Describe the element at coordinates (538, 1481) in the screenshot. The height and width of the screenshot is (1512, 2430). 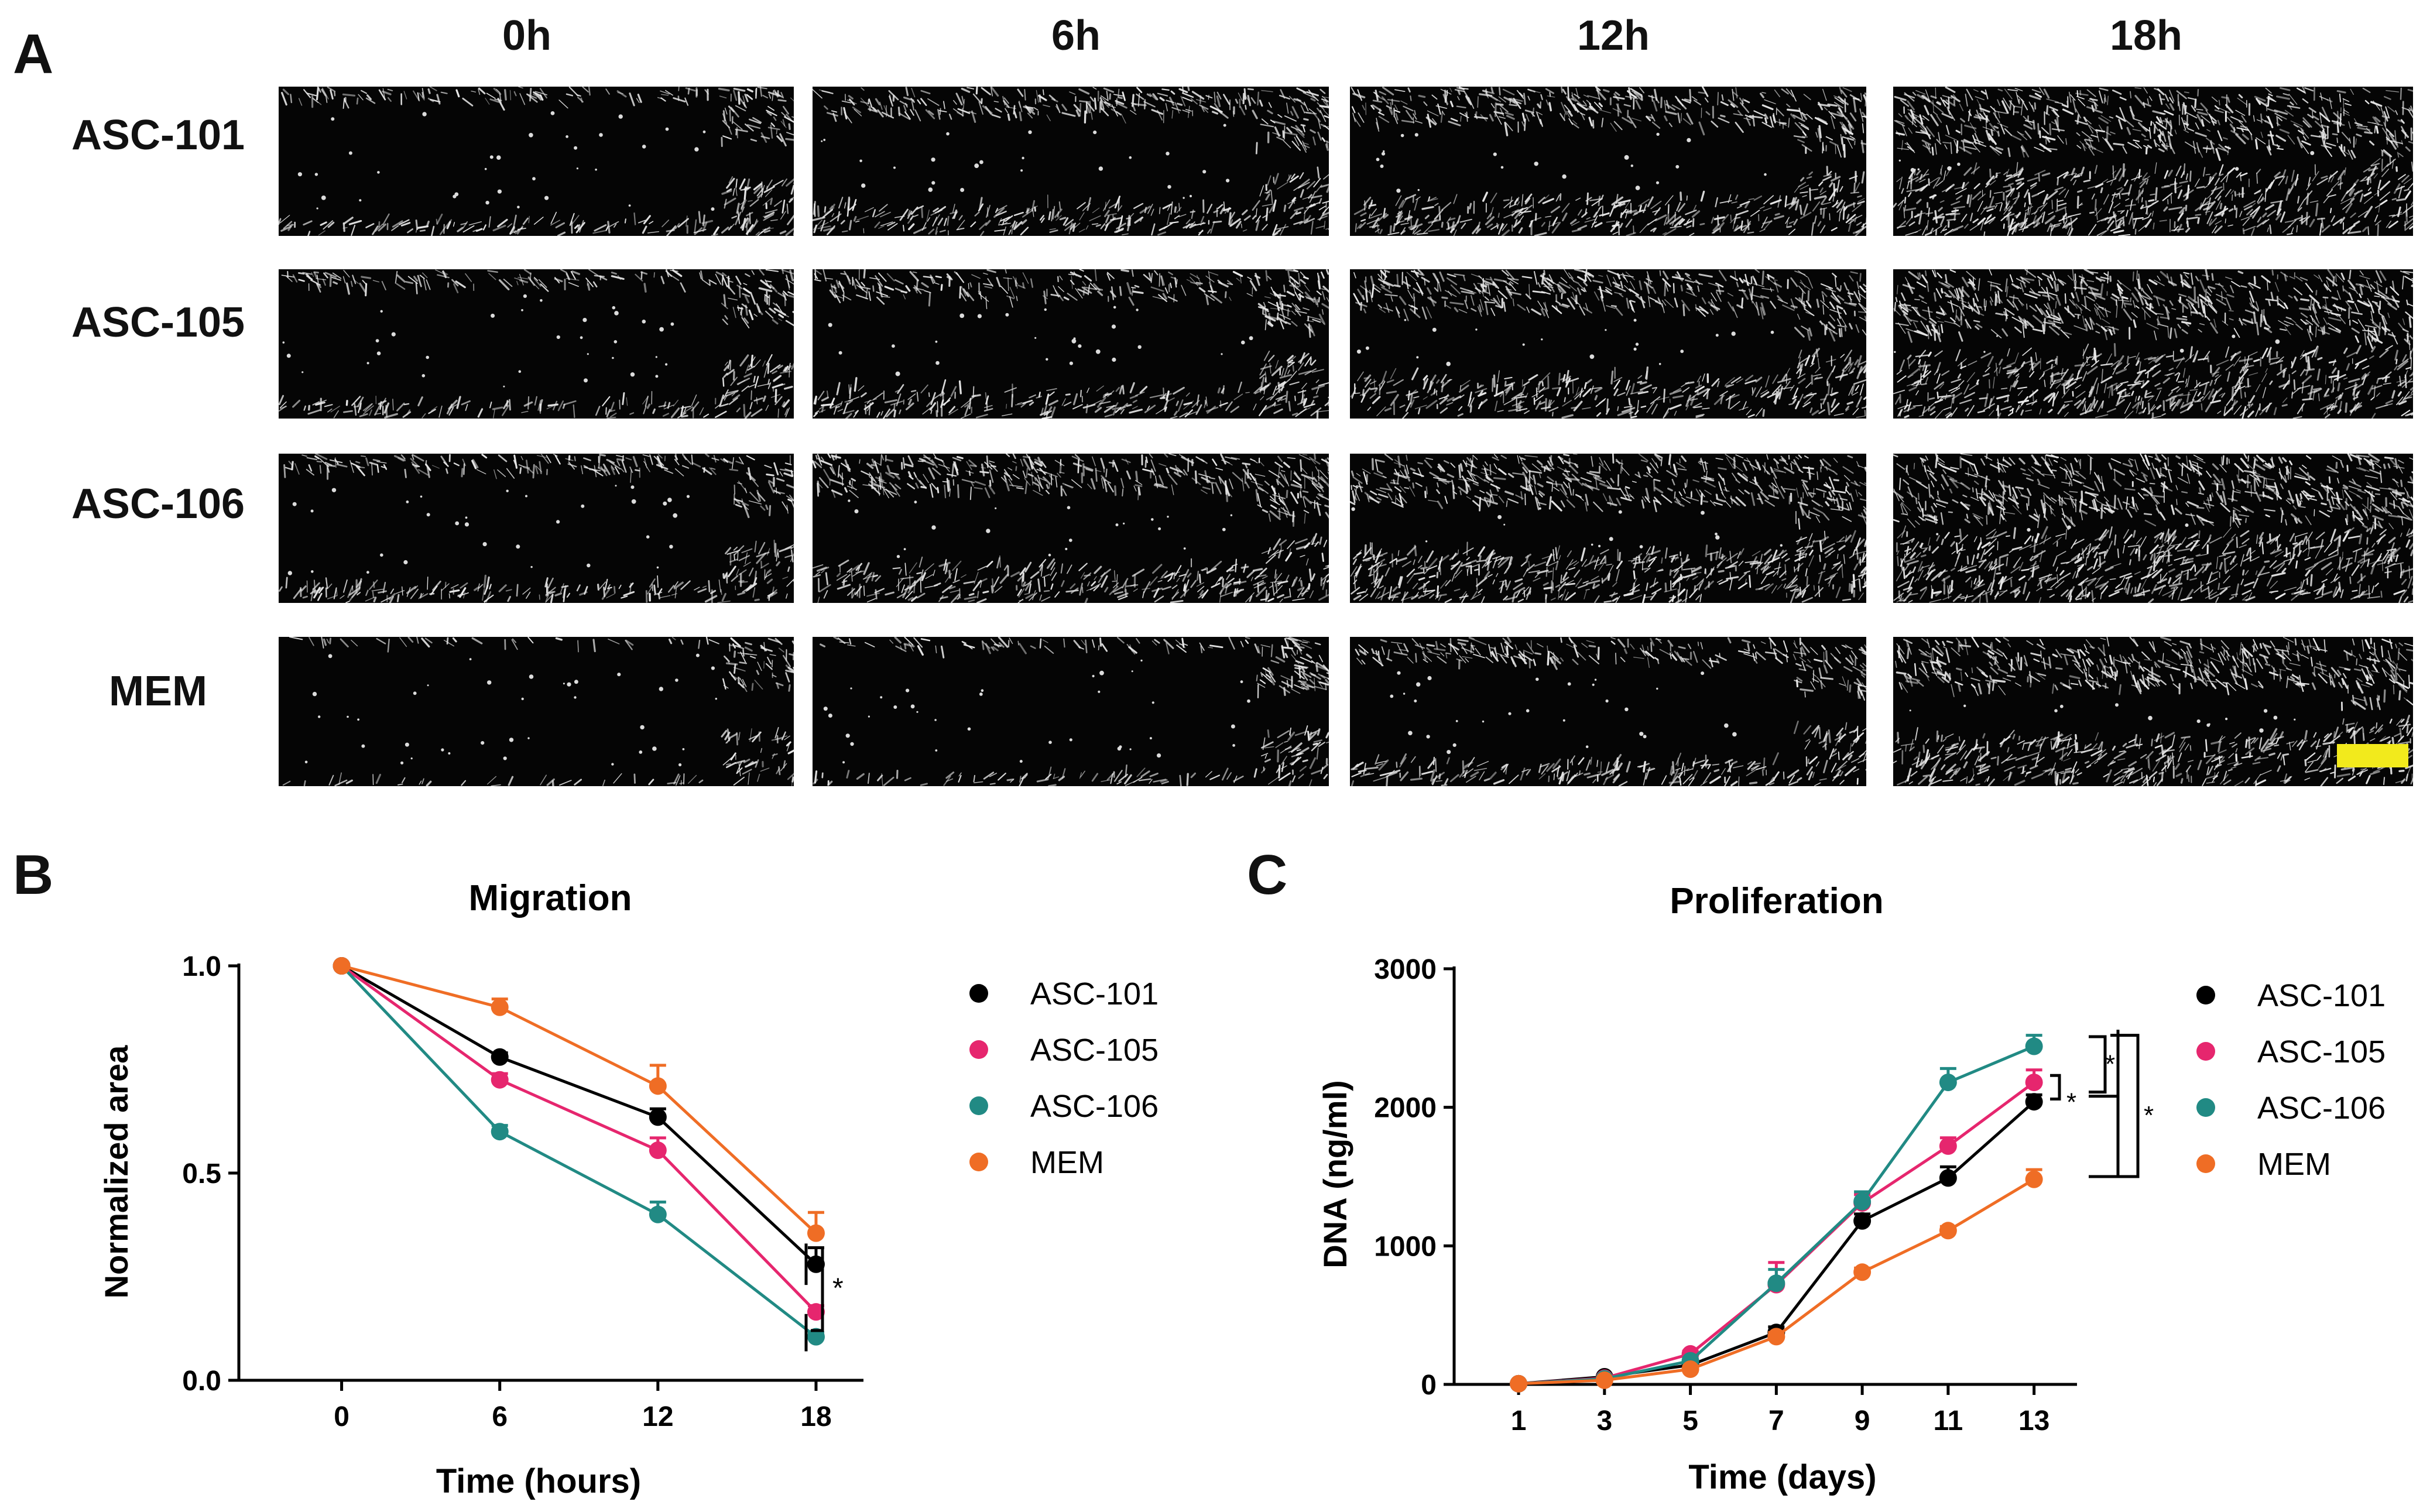
I see `migration-xlabel: Time (hours)` at that location.